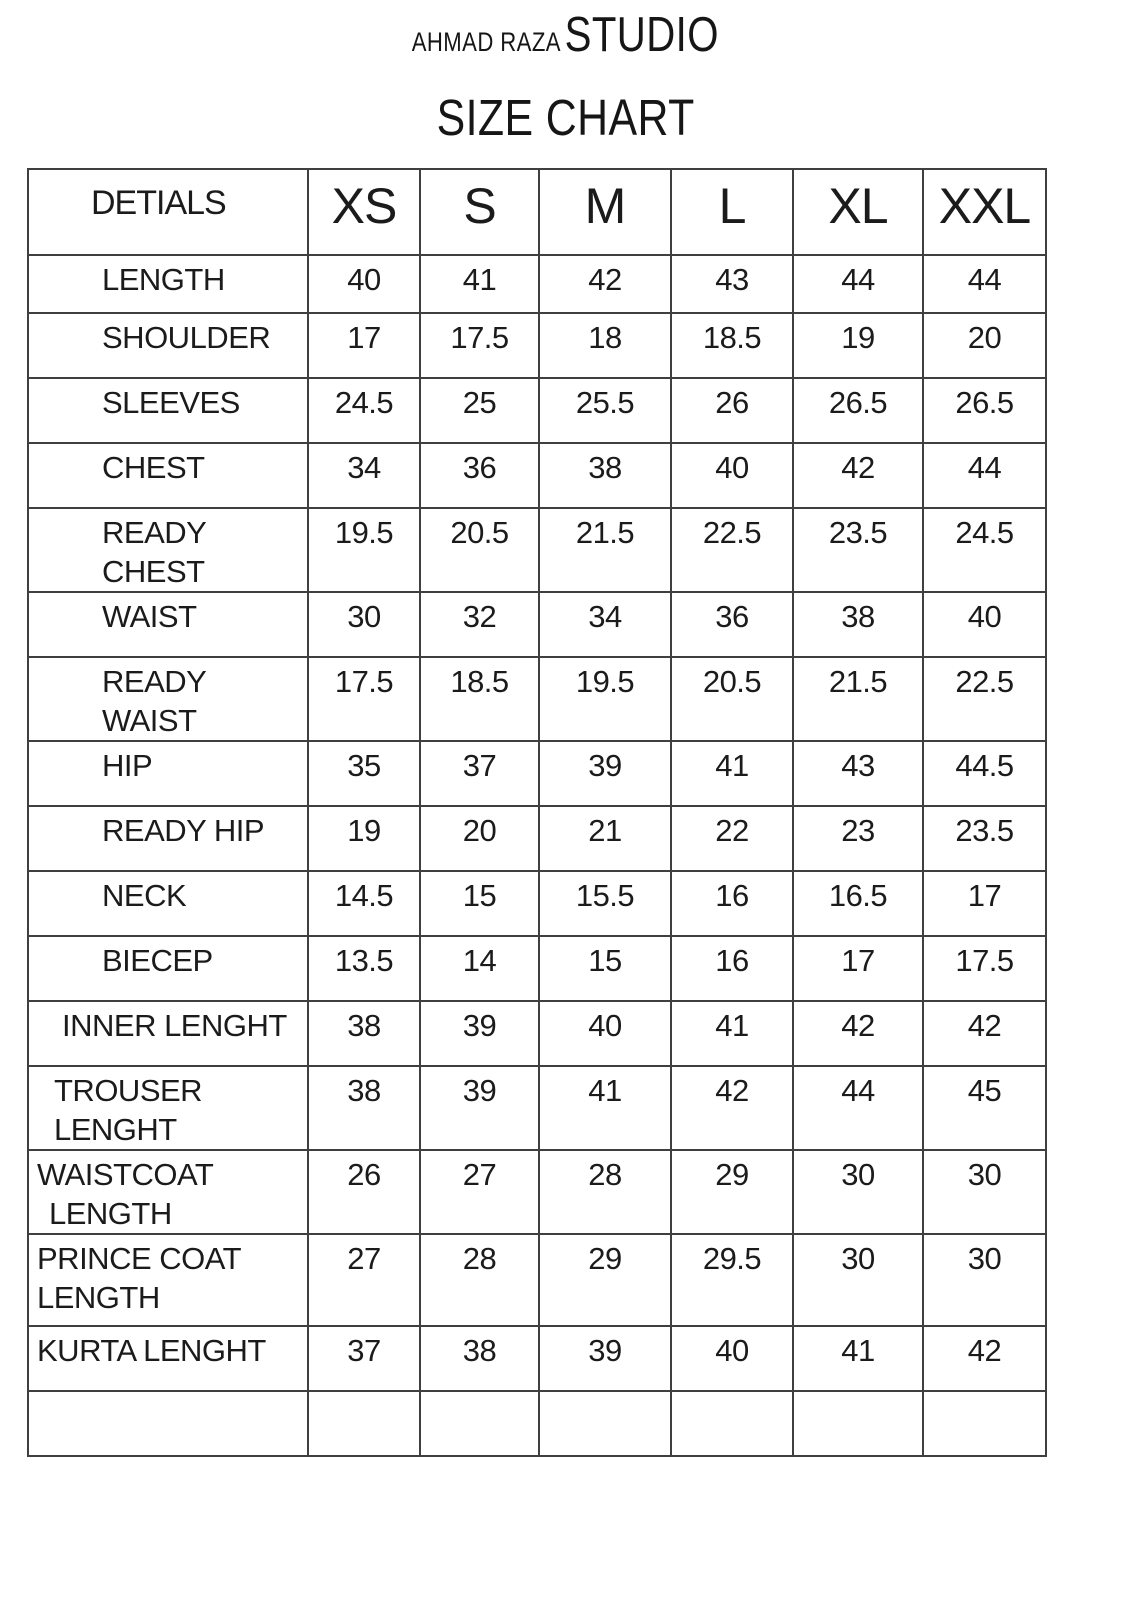 The image size is (1131, 1600). What do you see at coordinates (168, 903) in the screenshot?
I see `row-label: NECK` at bounding box center [168, 903].